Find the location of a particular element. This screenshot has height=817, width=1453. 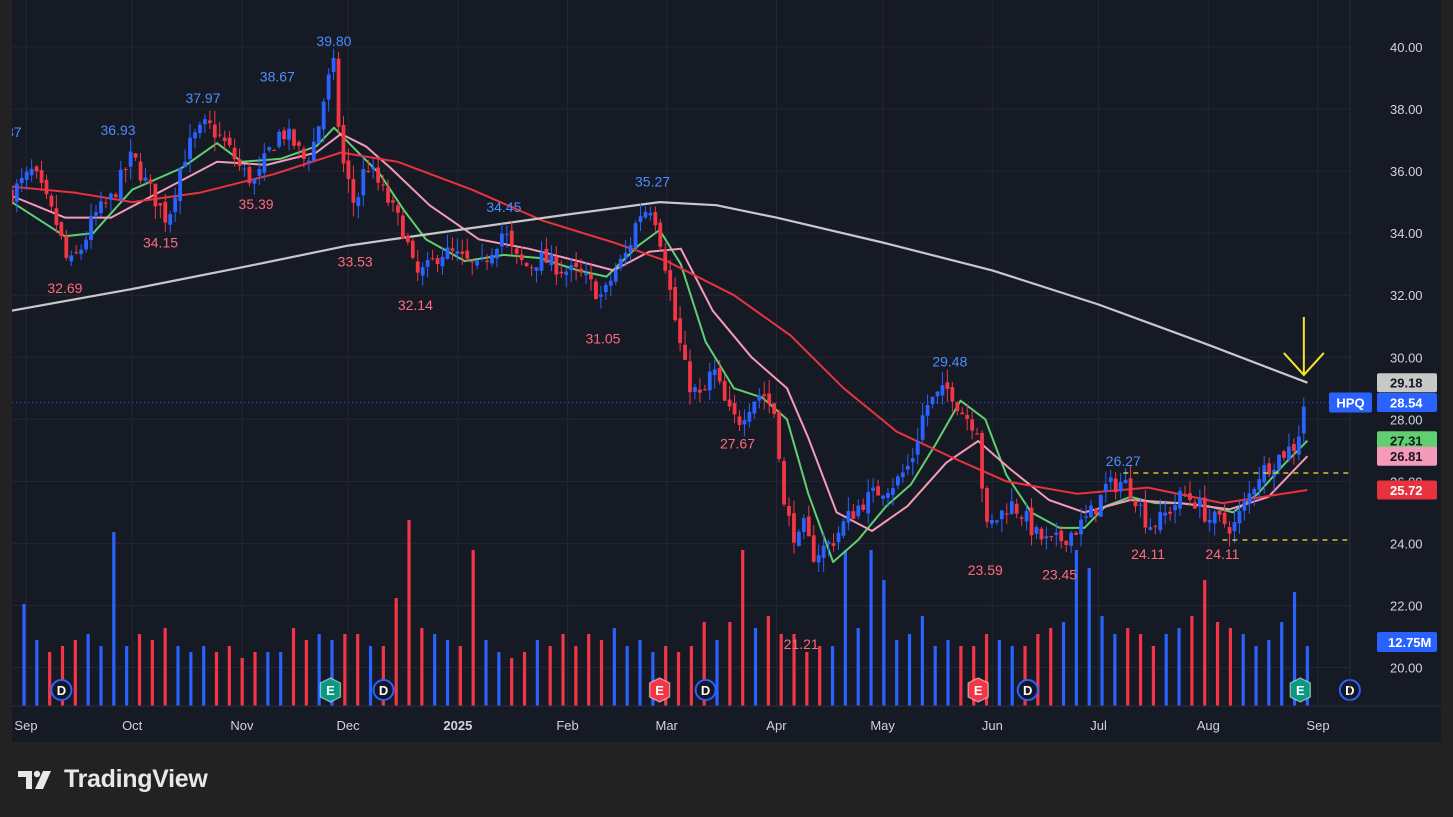

dividend-circle-icon is located at coordinates (705, 690).